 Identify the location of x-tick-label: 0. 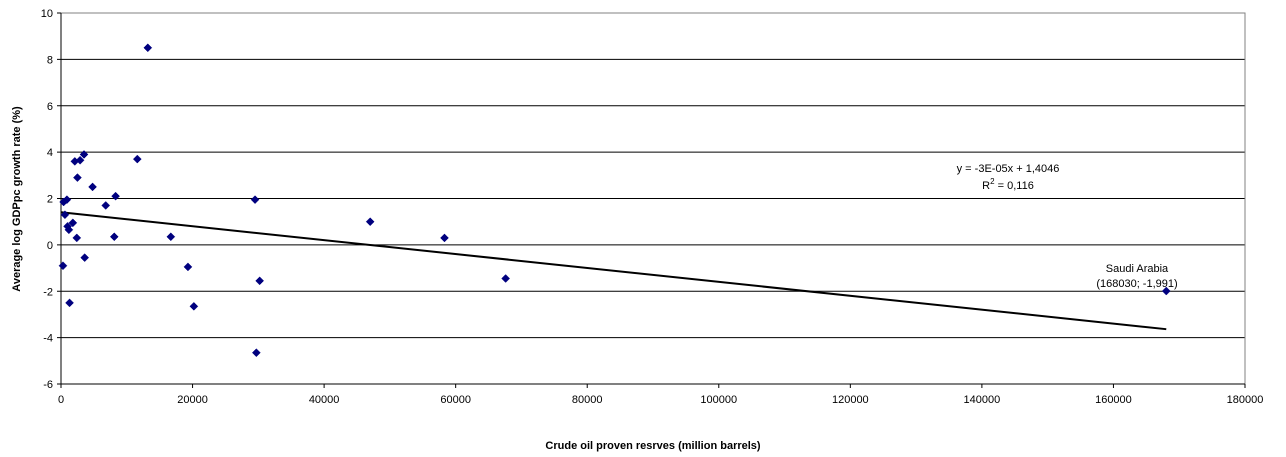
(61, 400).